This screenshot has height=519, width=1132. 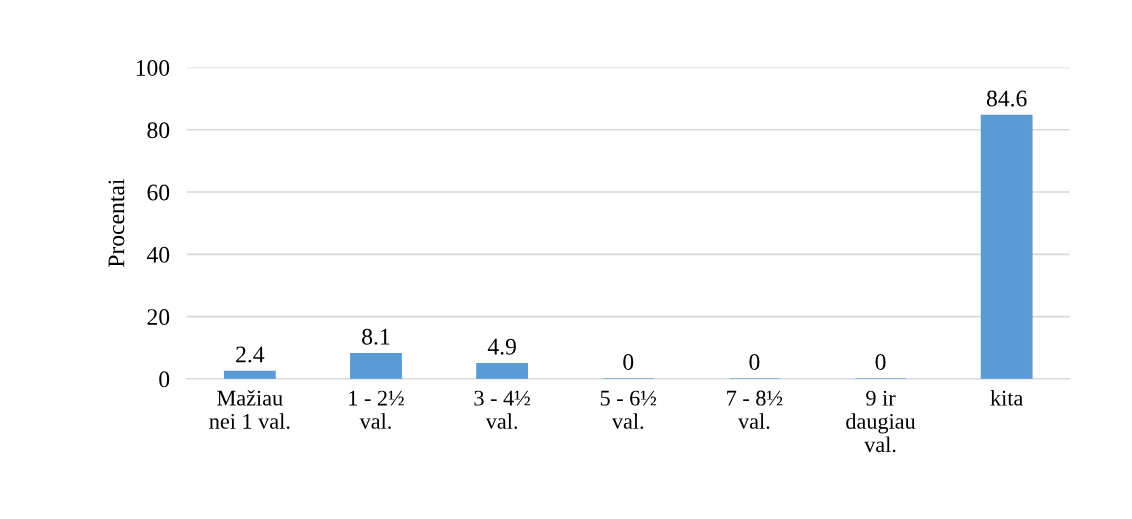 What do you see at coordinates (158, 130) in the screenshot?
I see `y-tick-label: 80` at bounding box center [158, 130].